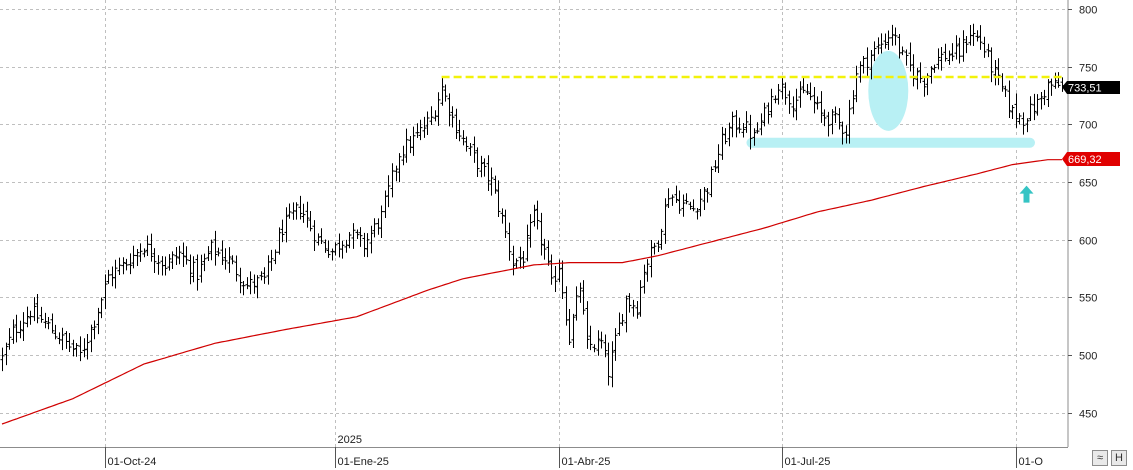  Describe the element at coordinates (1088, 299) in the screenshot. I see `y-tick-label: 550` at that location.